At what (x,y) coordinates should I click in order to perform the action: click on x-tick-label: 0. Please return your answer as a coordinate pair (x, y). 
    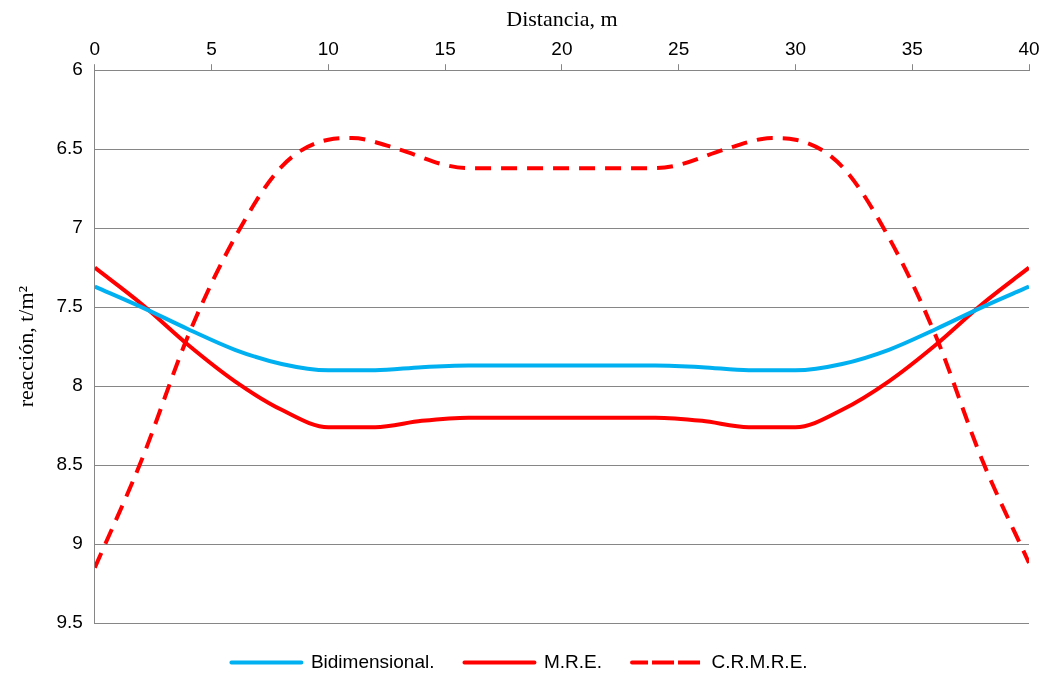
    Looking at the image, I should click on (95, 49).